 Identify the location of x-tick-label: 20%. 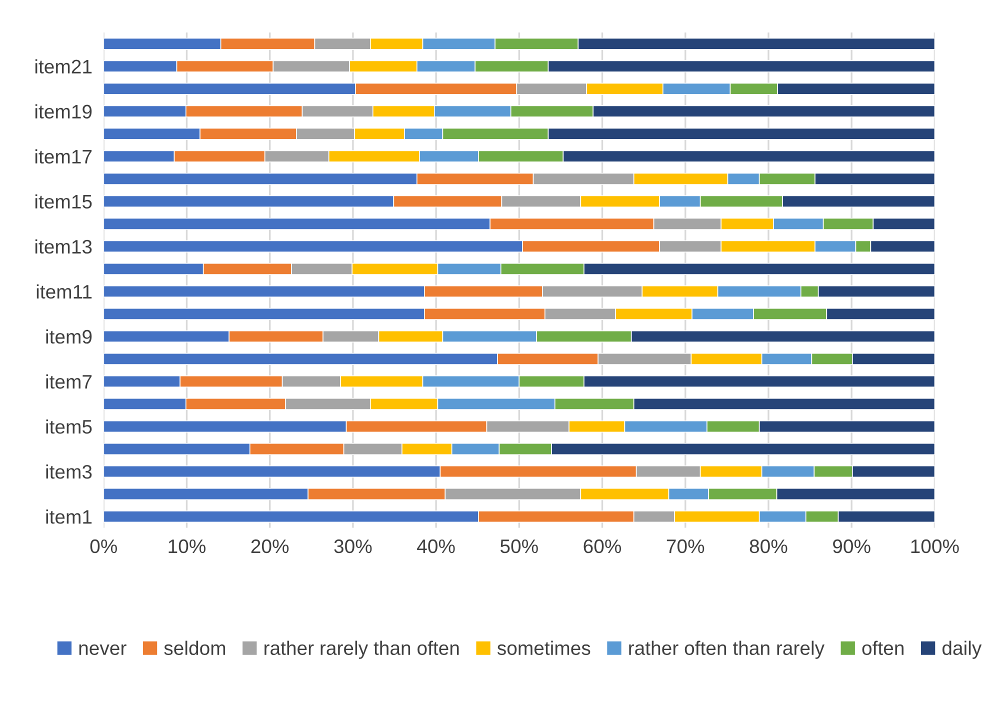
(270, 546).